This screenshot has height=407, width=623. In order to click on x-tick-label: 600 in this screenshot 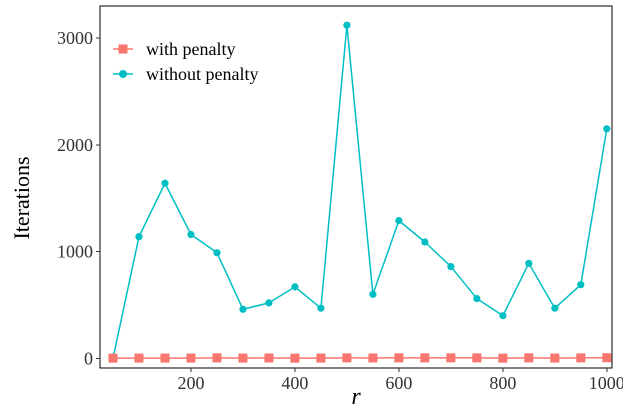, I will do `click(398, 383)`.